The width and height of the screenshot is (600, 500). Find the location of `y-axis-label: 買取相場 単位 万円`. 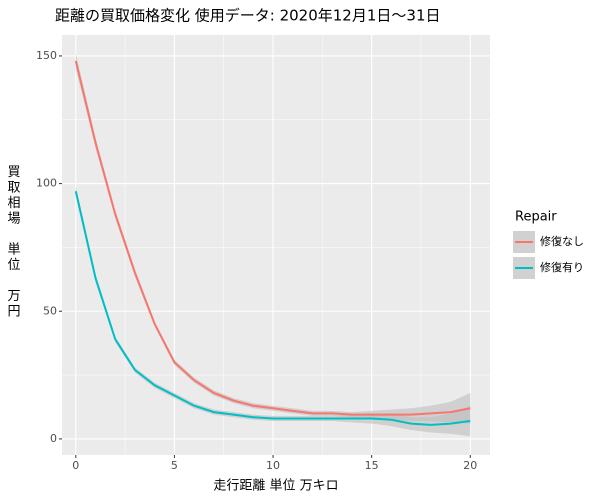

y-axis-label: 買取相場 単位 万円 is located at coordinates (13, 242).